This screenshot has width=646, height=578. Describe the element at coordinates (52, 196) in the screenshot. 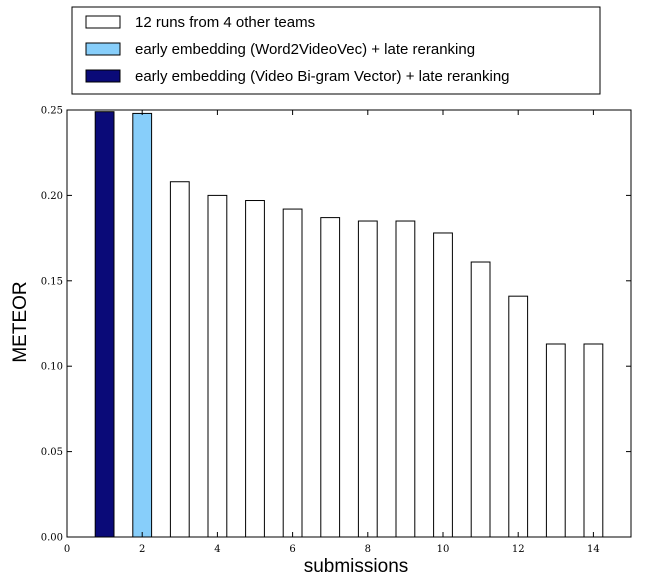

I see `y-tick-label: 0.20` at that location.